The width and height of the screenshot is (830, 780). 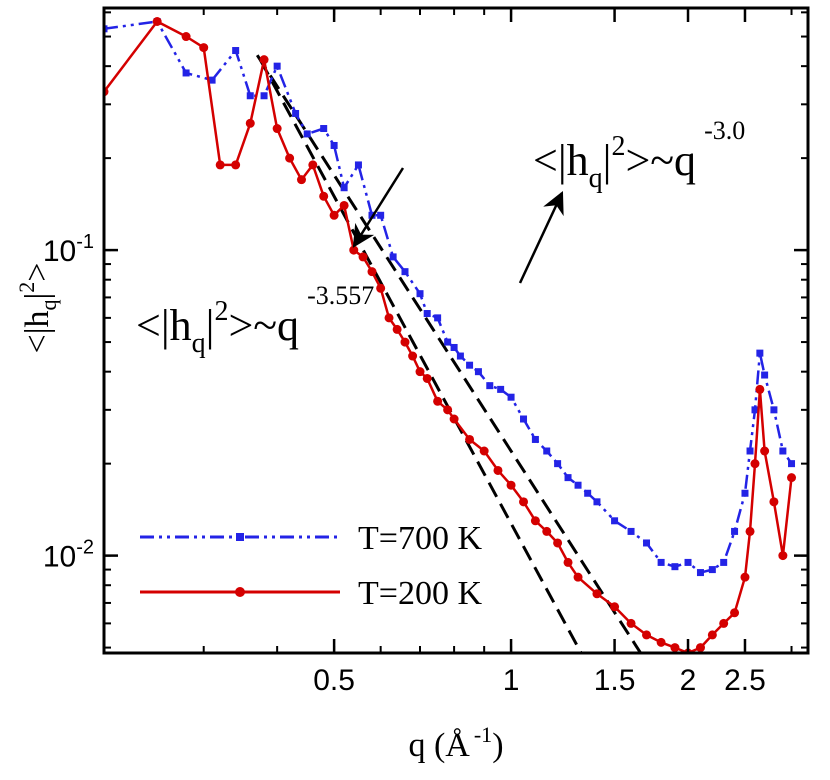 I want to click on x-axis-title: q (Å -1), so click(x=455, y=743).